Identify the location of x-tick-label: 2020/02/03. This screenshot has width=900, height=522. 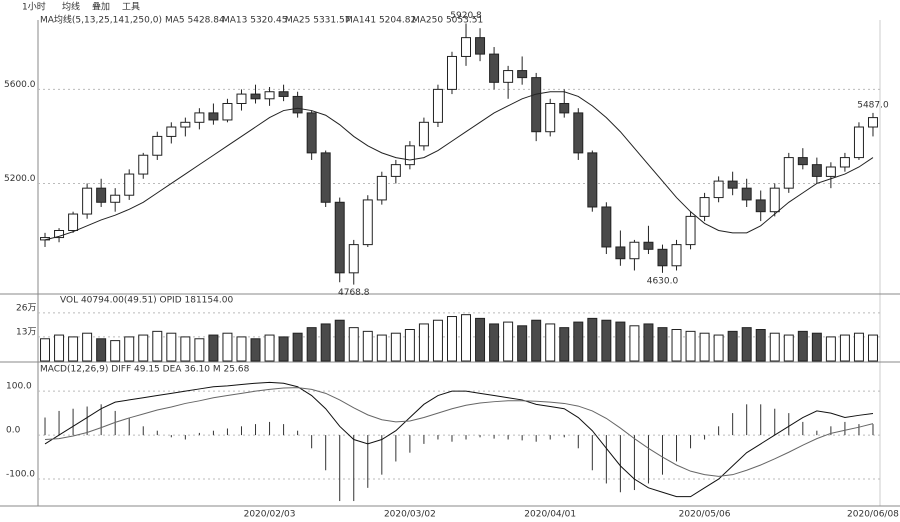
(270, 515).